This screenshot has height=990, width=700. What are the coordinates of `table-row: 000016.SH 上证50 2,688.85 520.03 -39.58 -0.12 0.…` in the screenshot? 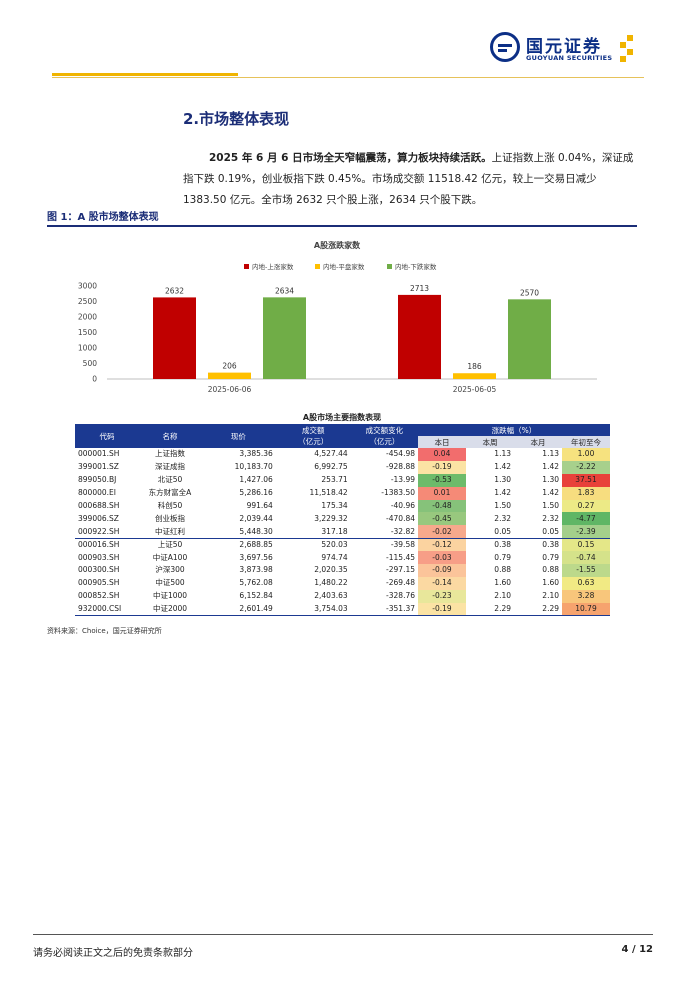 It's located at (342, 544).